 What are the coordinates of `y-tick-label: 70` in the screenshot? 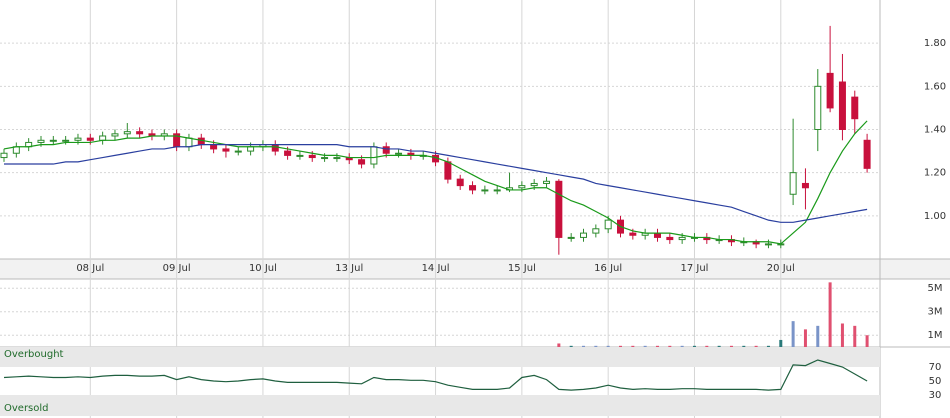 It's located at (935, 367).